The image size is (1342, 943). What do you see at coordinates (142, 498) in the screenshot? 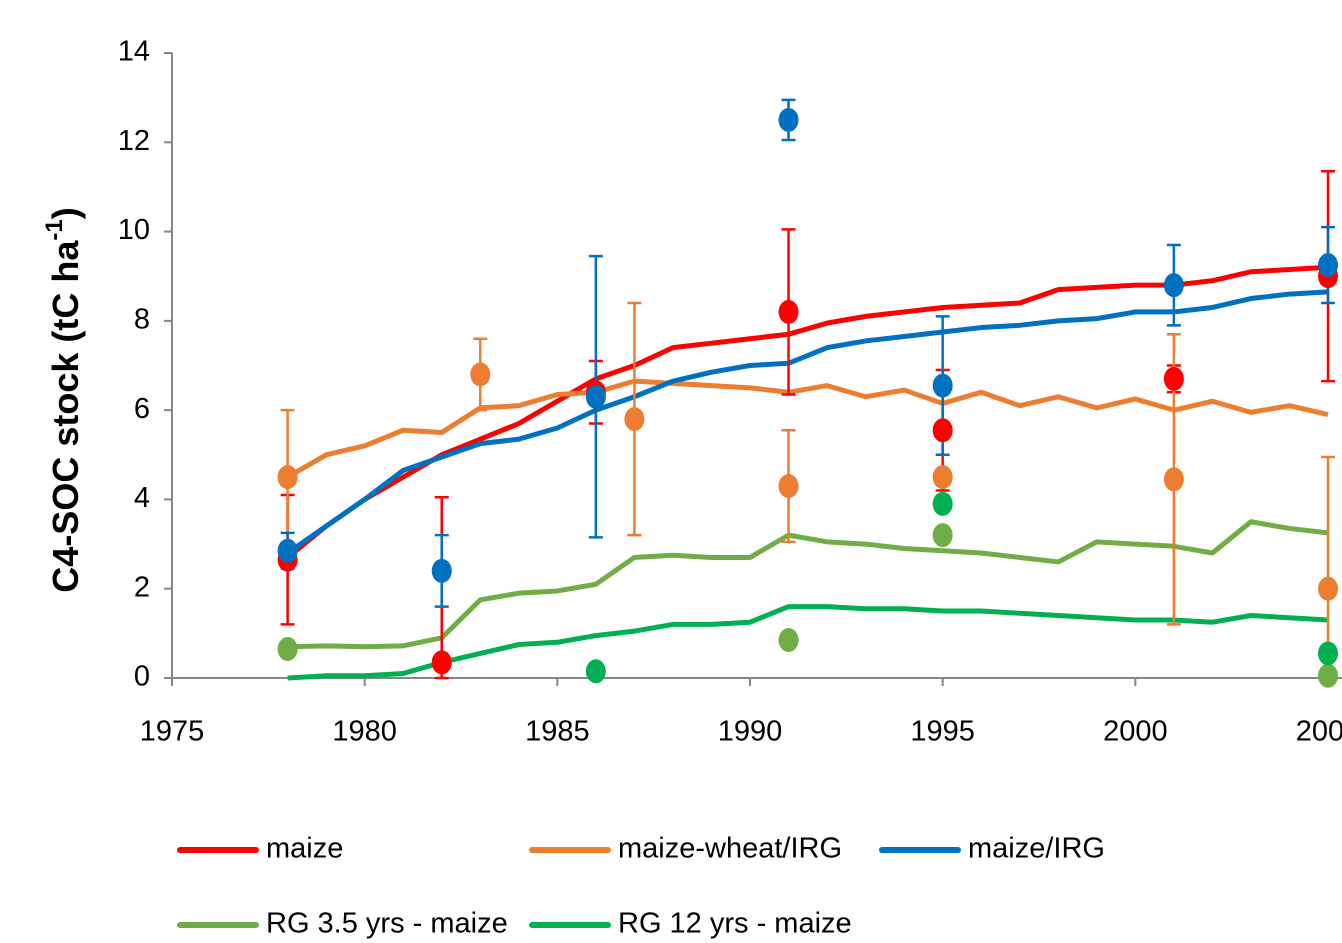
I see `y-tick-label: 4` at bounding box center [142, 498].